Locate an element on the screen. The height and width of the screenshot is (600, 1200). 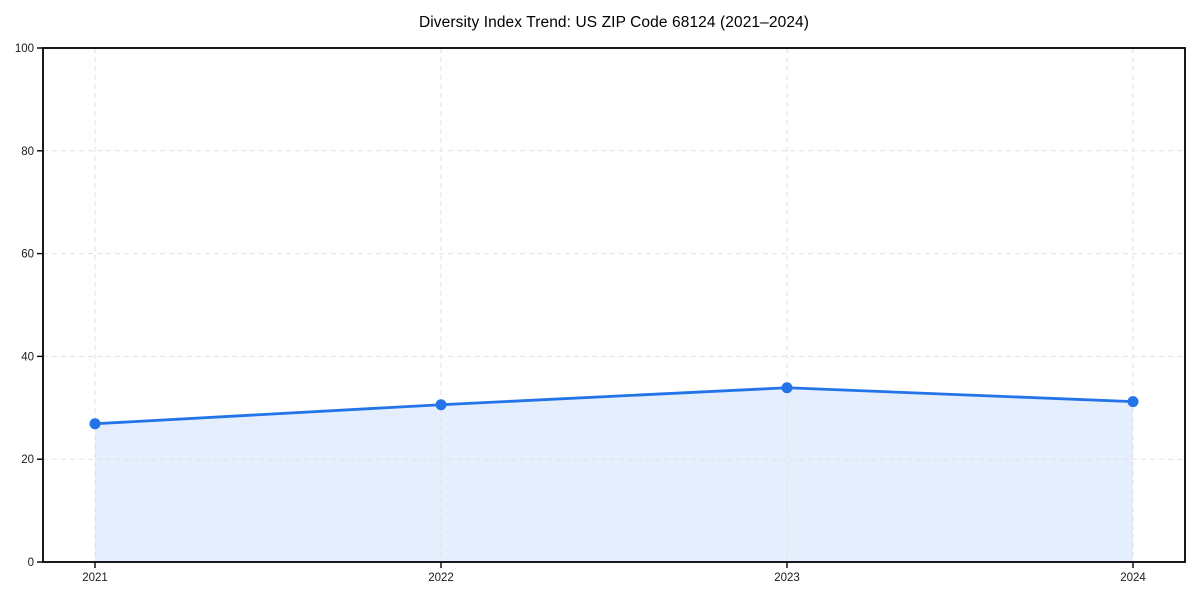
data-point-2023 is located at coordinates (787, 388).